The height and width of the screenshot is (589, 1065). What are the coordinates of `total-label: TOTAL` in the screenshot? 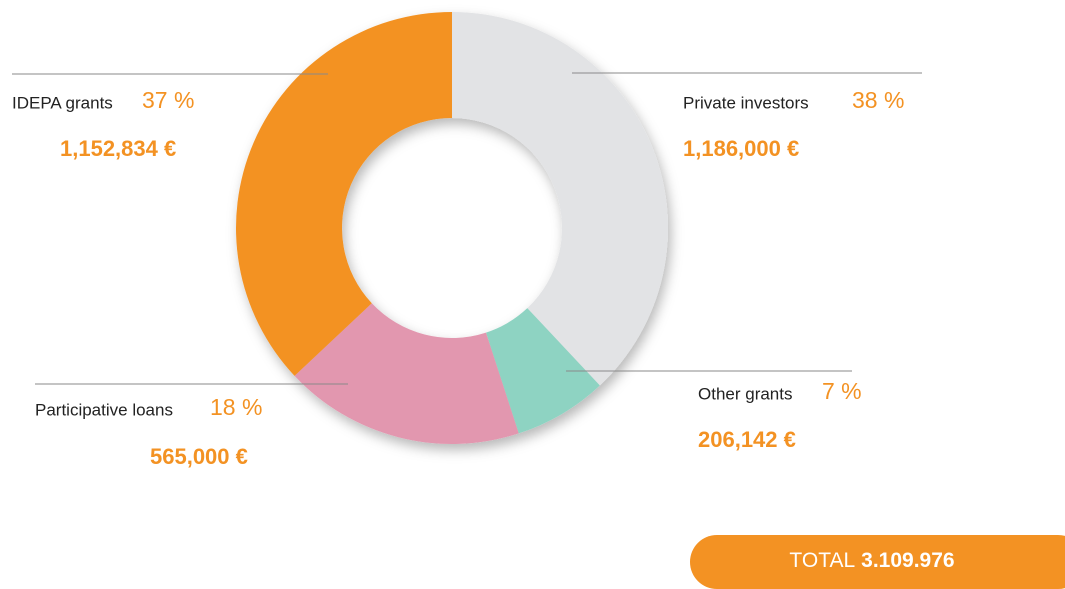 It's located at (822, 560).